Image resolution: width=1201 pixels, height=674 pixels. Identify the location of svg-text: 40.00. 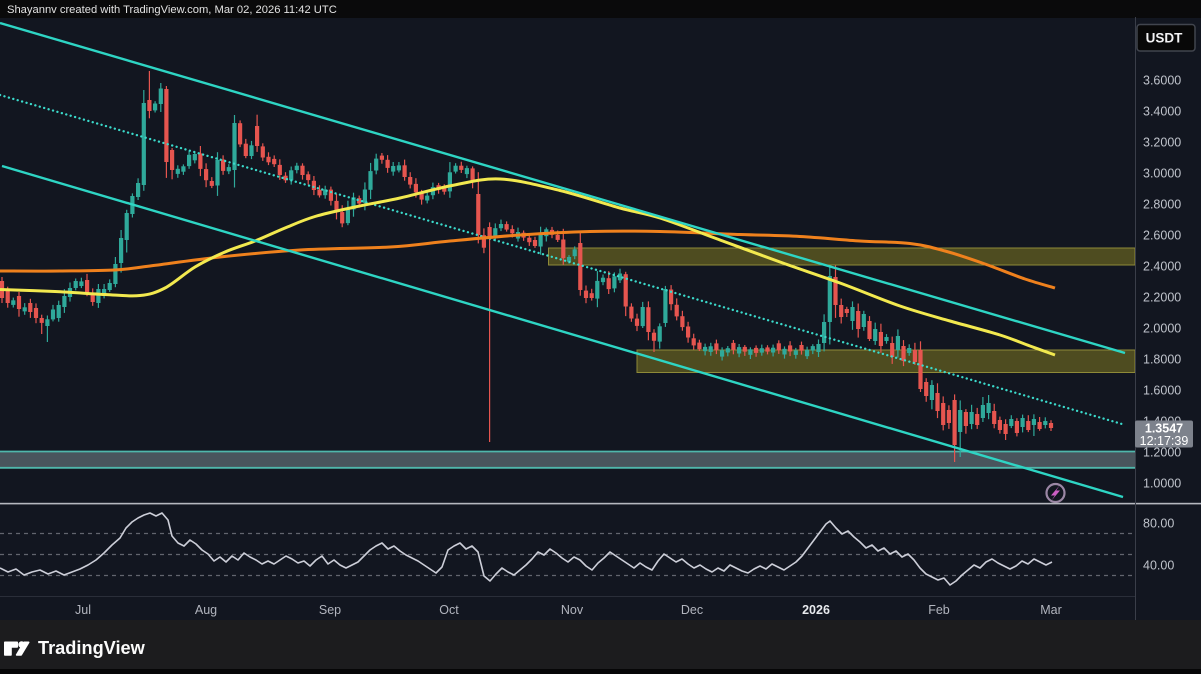
(1158, 566).